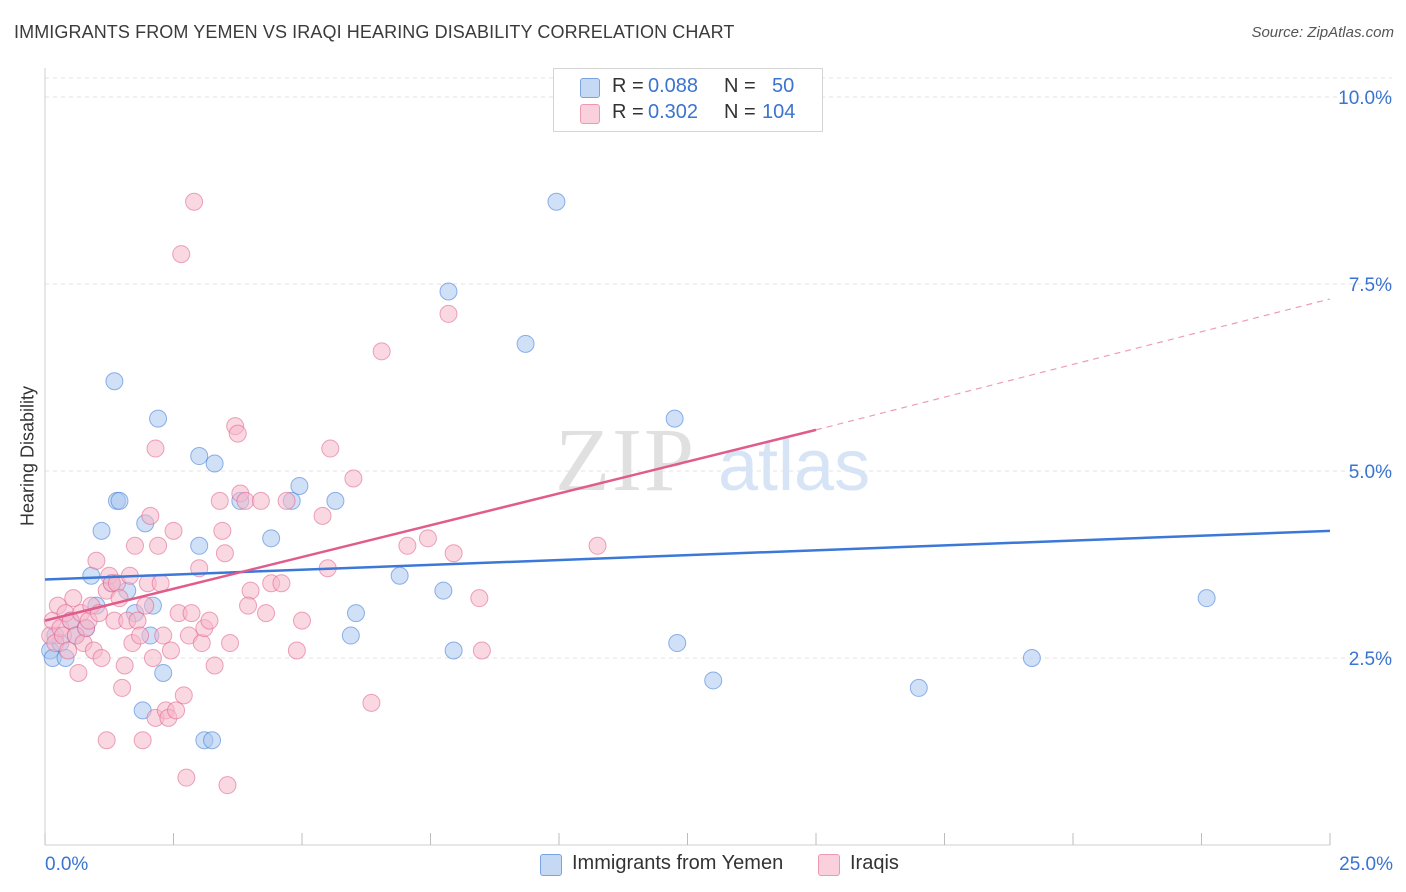 This screenshot has height=892, width=1406. Describe the element at coordinates (1322, 32) in the screenshot. I see `source-label: Source: ZipAtlas.com` at that location.